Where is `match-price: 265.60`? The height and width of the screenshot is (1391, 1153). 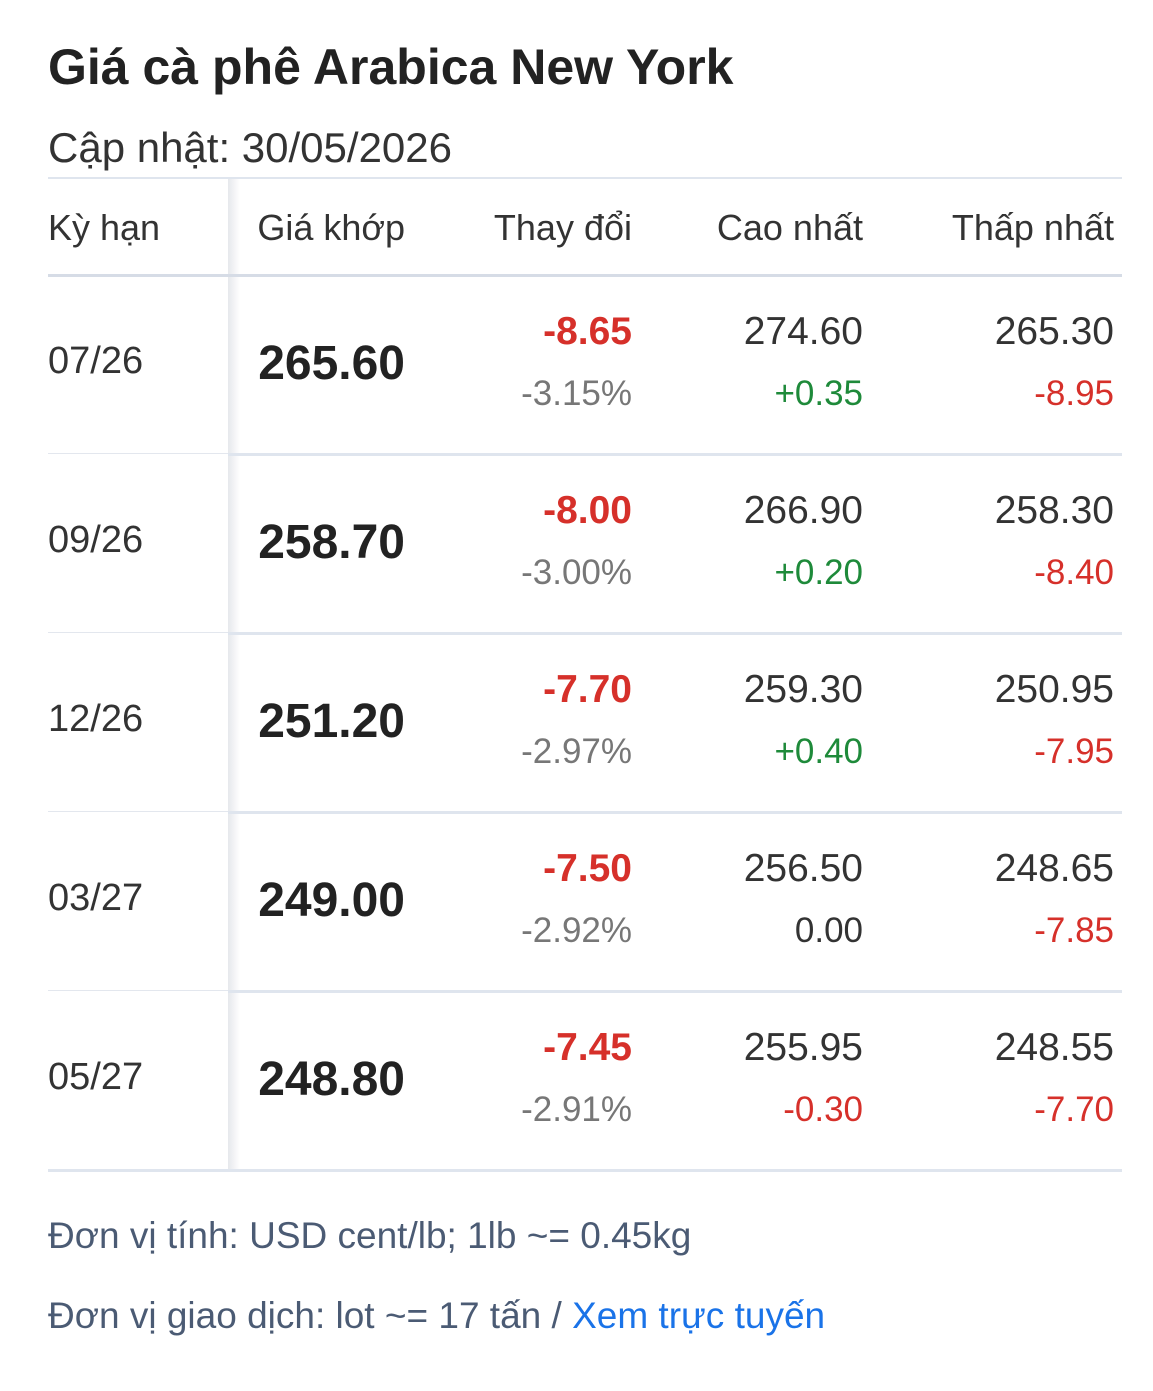 match-price: 265.60 is located at coordinates (331, 363).